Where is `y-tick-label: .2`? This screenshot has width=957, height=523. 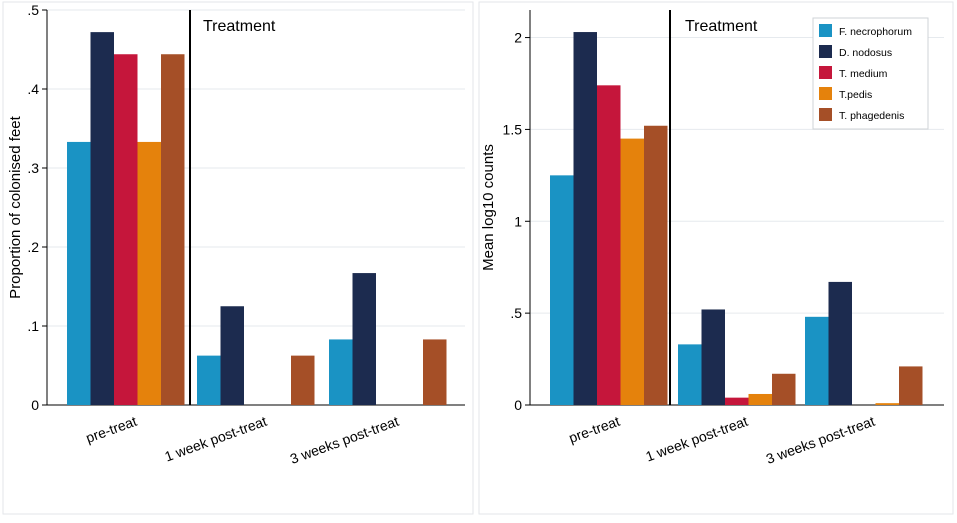 y-tick-label: .2 is located at coordinates (33, 247).